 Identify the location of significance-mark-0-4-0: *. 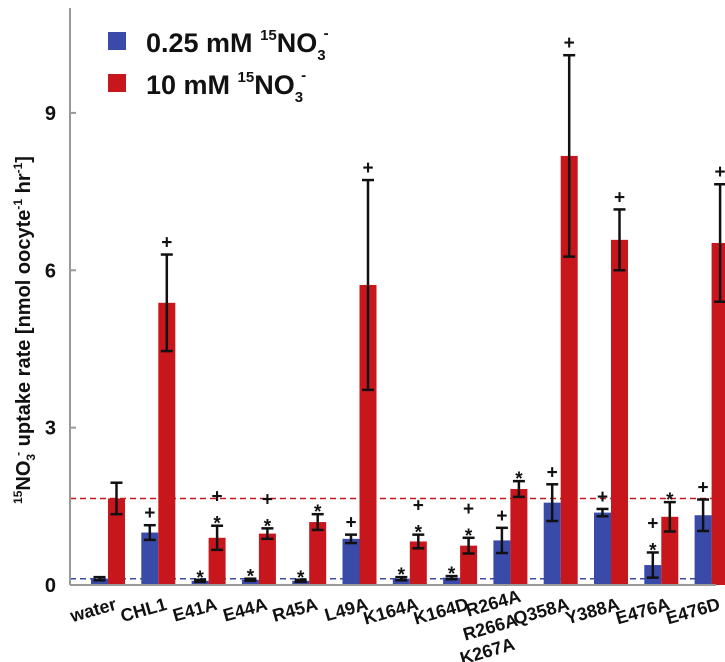
(301, 578).